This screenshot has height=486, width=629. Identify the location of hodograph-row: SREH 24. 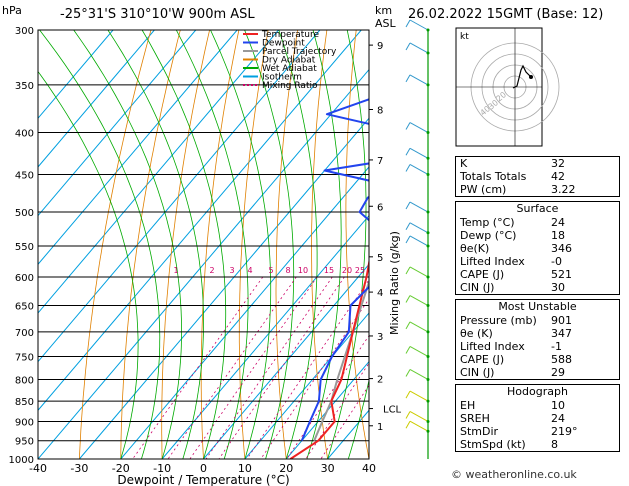
(512, 418).